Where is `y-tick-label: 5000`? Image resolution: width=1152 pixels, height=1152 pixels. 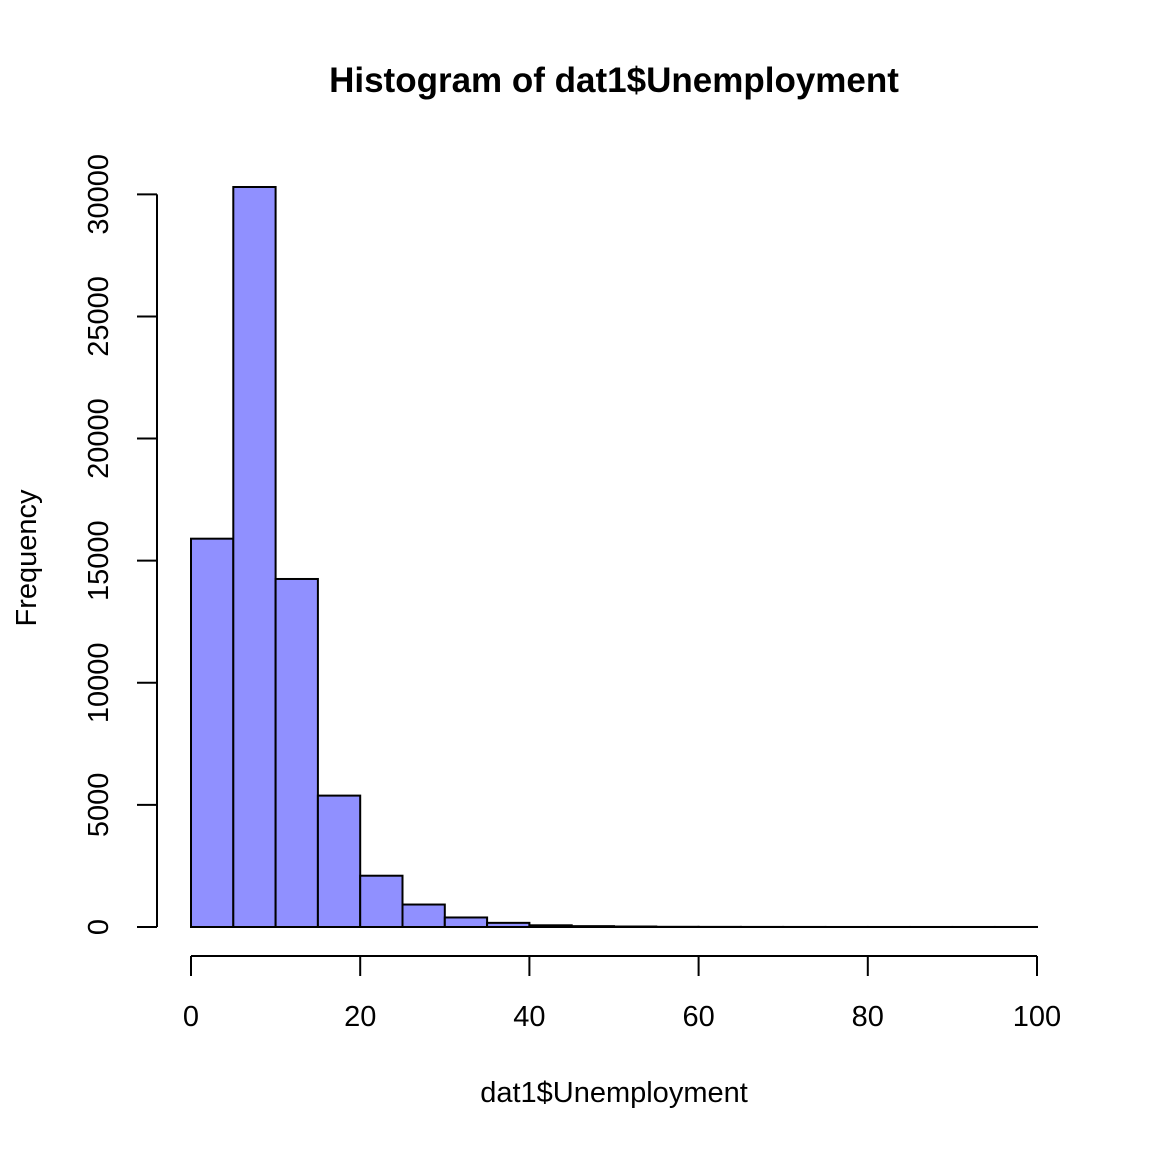
y-tick-label: 5000 is located at coordinates (99, 805).